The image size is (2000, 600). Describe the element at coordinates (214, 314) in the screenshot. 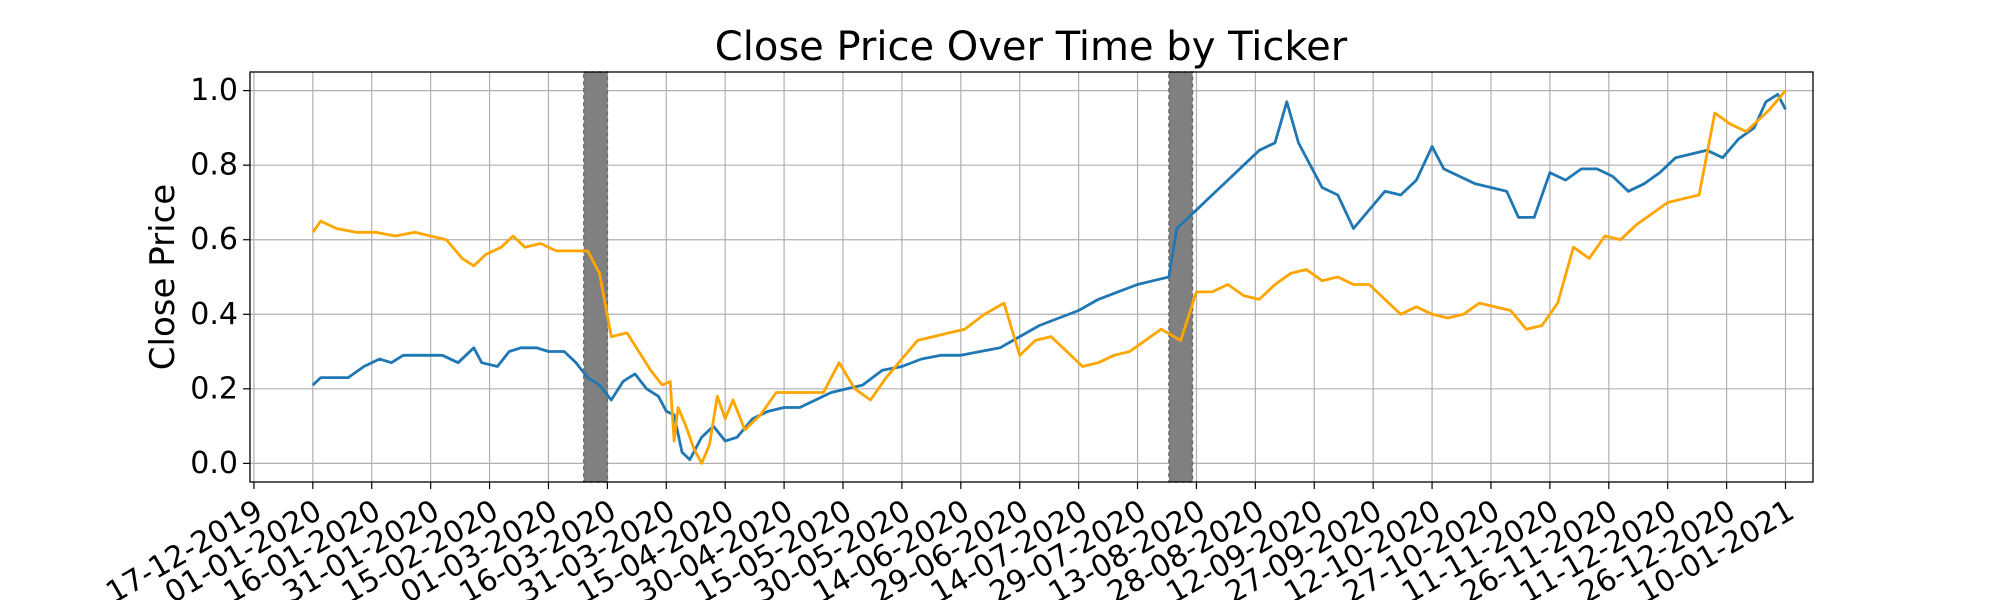

I see `y-tick-label: 0.4` at that location.